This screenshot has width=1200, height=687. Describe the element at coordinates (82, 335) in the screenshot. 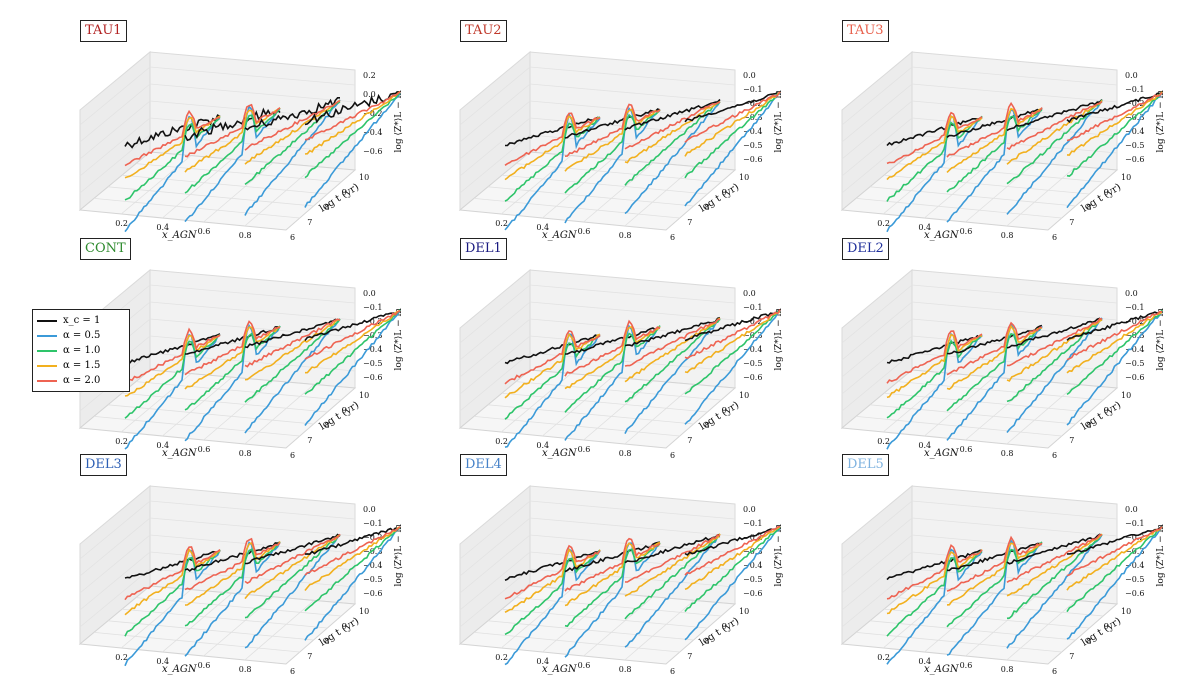

I see `legend-label: α = 0.5` at that location.